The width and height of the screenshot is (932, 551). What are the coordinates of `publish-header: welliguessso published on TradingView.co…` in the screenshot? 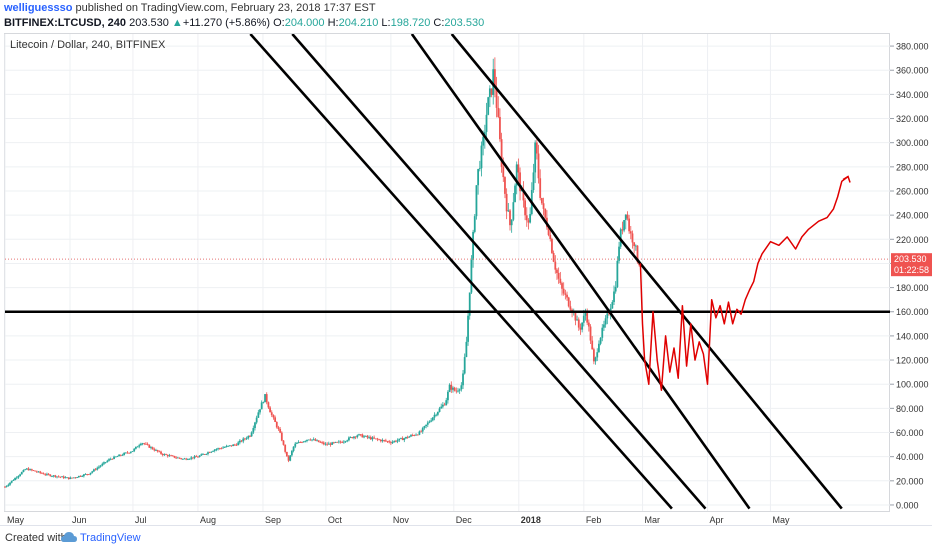 It's located at (466, 16).